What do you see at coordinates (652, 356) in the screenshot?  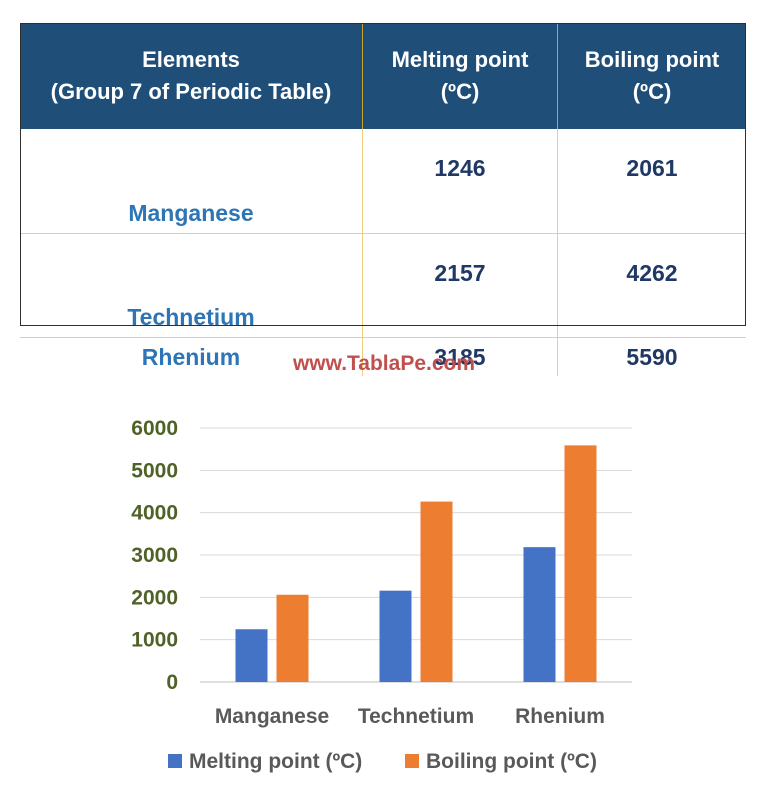 I see `boiling-value: 5590` at bounding box center [652, 356].